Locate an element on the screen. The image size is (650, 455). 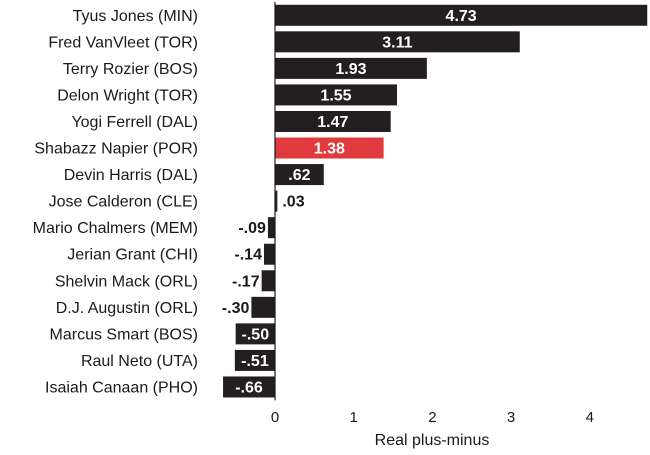
x-tick-2: 2 is located at coordinates (432, 417).